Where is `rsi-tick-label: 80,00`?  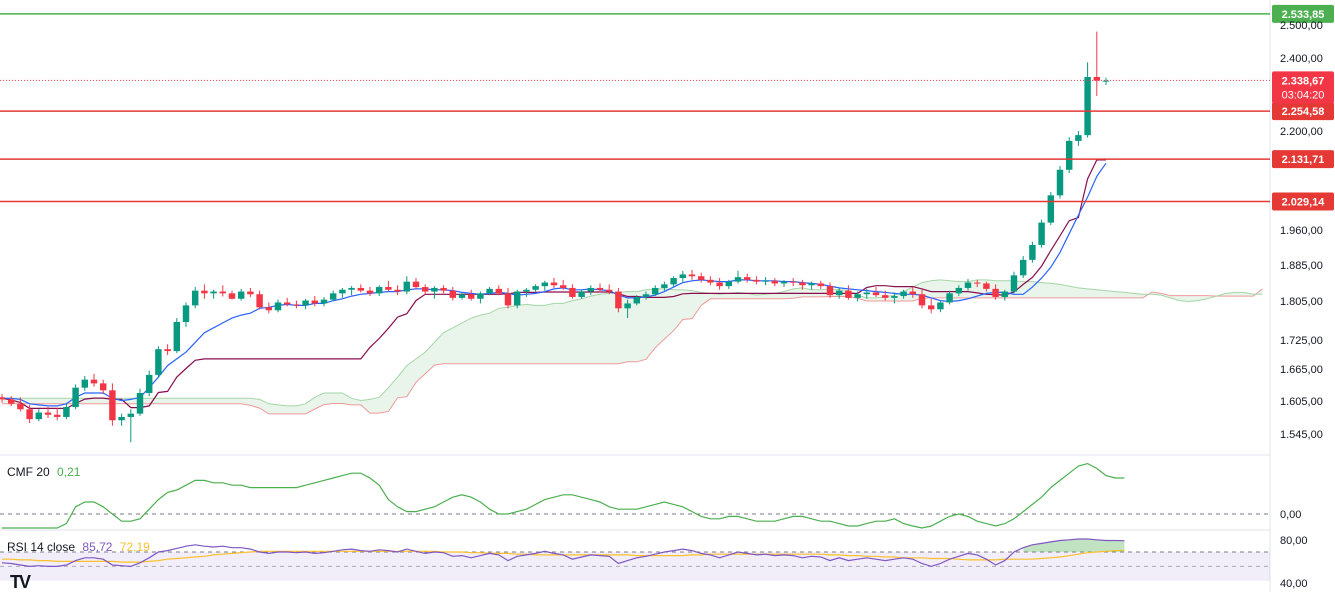
rsi-tick-label: 80,00 is located at coordinates (1294, 541).